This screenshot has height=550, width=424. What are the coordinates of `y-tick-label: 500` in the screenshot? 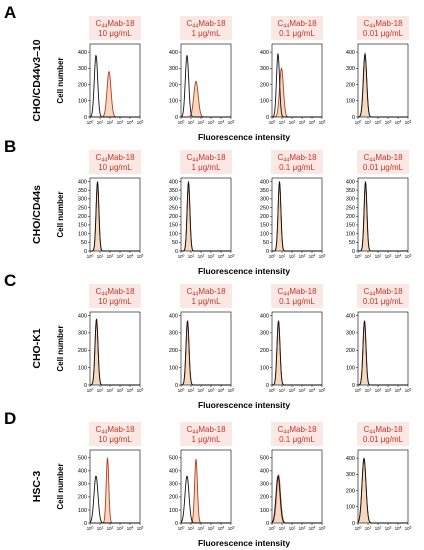 It's located at (264, 459).